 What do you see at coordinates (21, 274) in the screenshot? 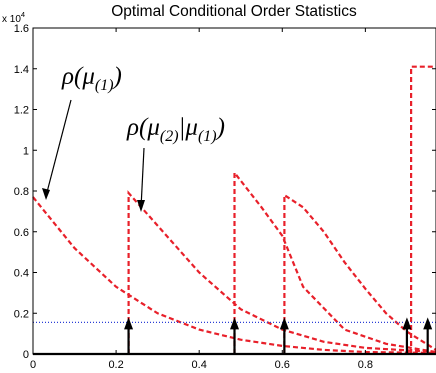
I see `y-tick-label: 0.4` at bounding box center [21, 274].